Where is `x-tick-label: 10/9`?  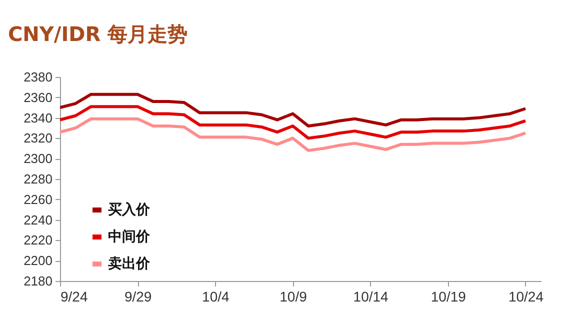
x-tick-label: 10/9 is located at coordinates (294, 296).